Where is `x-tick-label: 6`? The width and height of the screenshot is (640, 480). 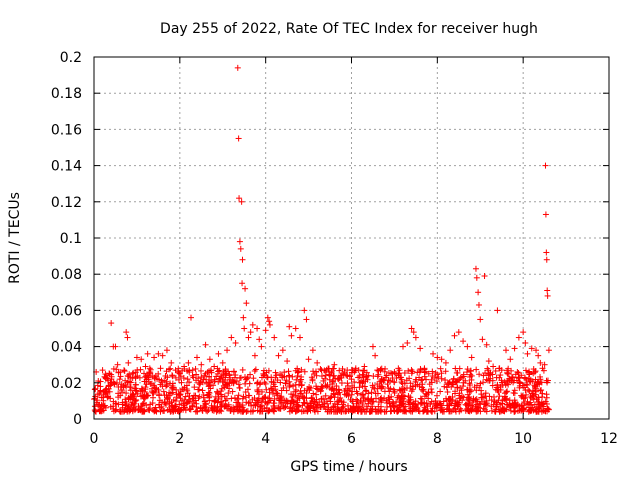 x-tick-label: 6 is located at coordinates (351, 439).